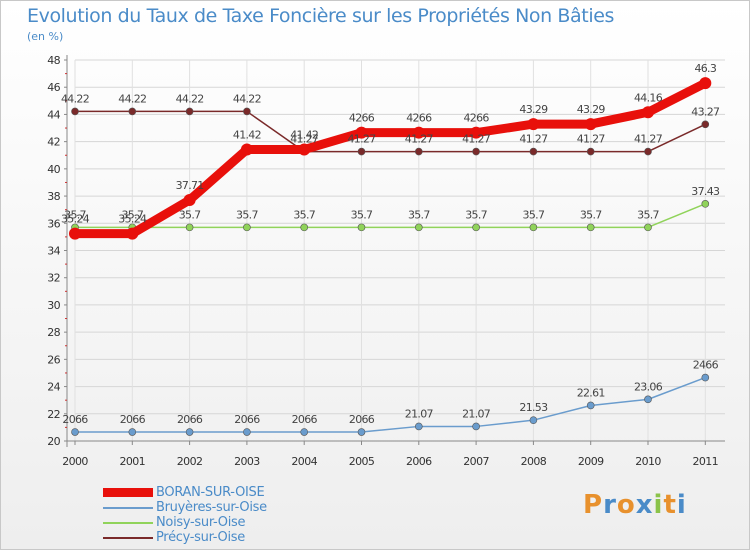 Image resolution: width=750 pixels, height=550 pixels. I want to click on data-label-bruyeres: 21.53, so click(533, 407).